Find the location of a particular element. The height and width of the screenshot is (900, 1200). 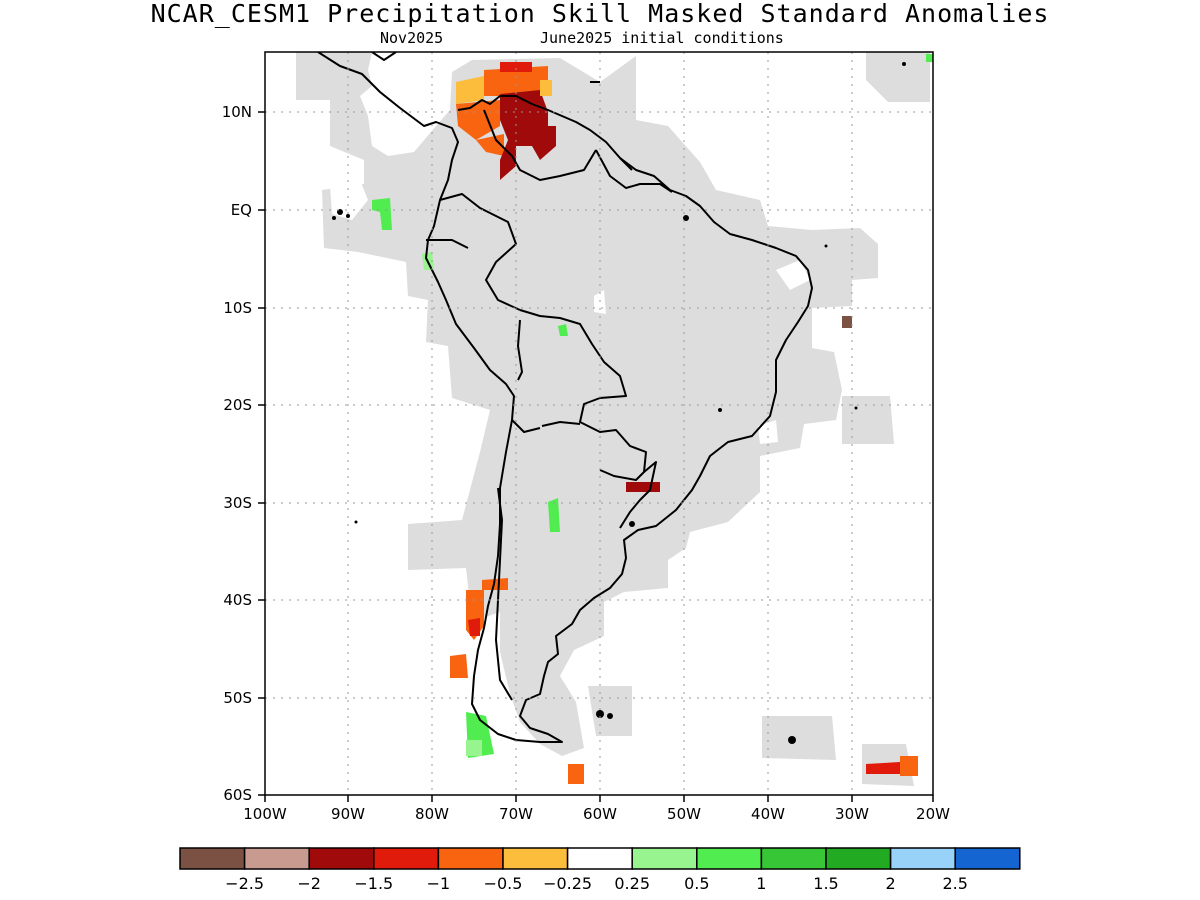

initial-conditions: June2025 initial conditions is located at coordinates (662, 38).